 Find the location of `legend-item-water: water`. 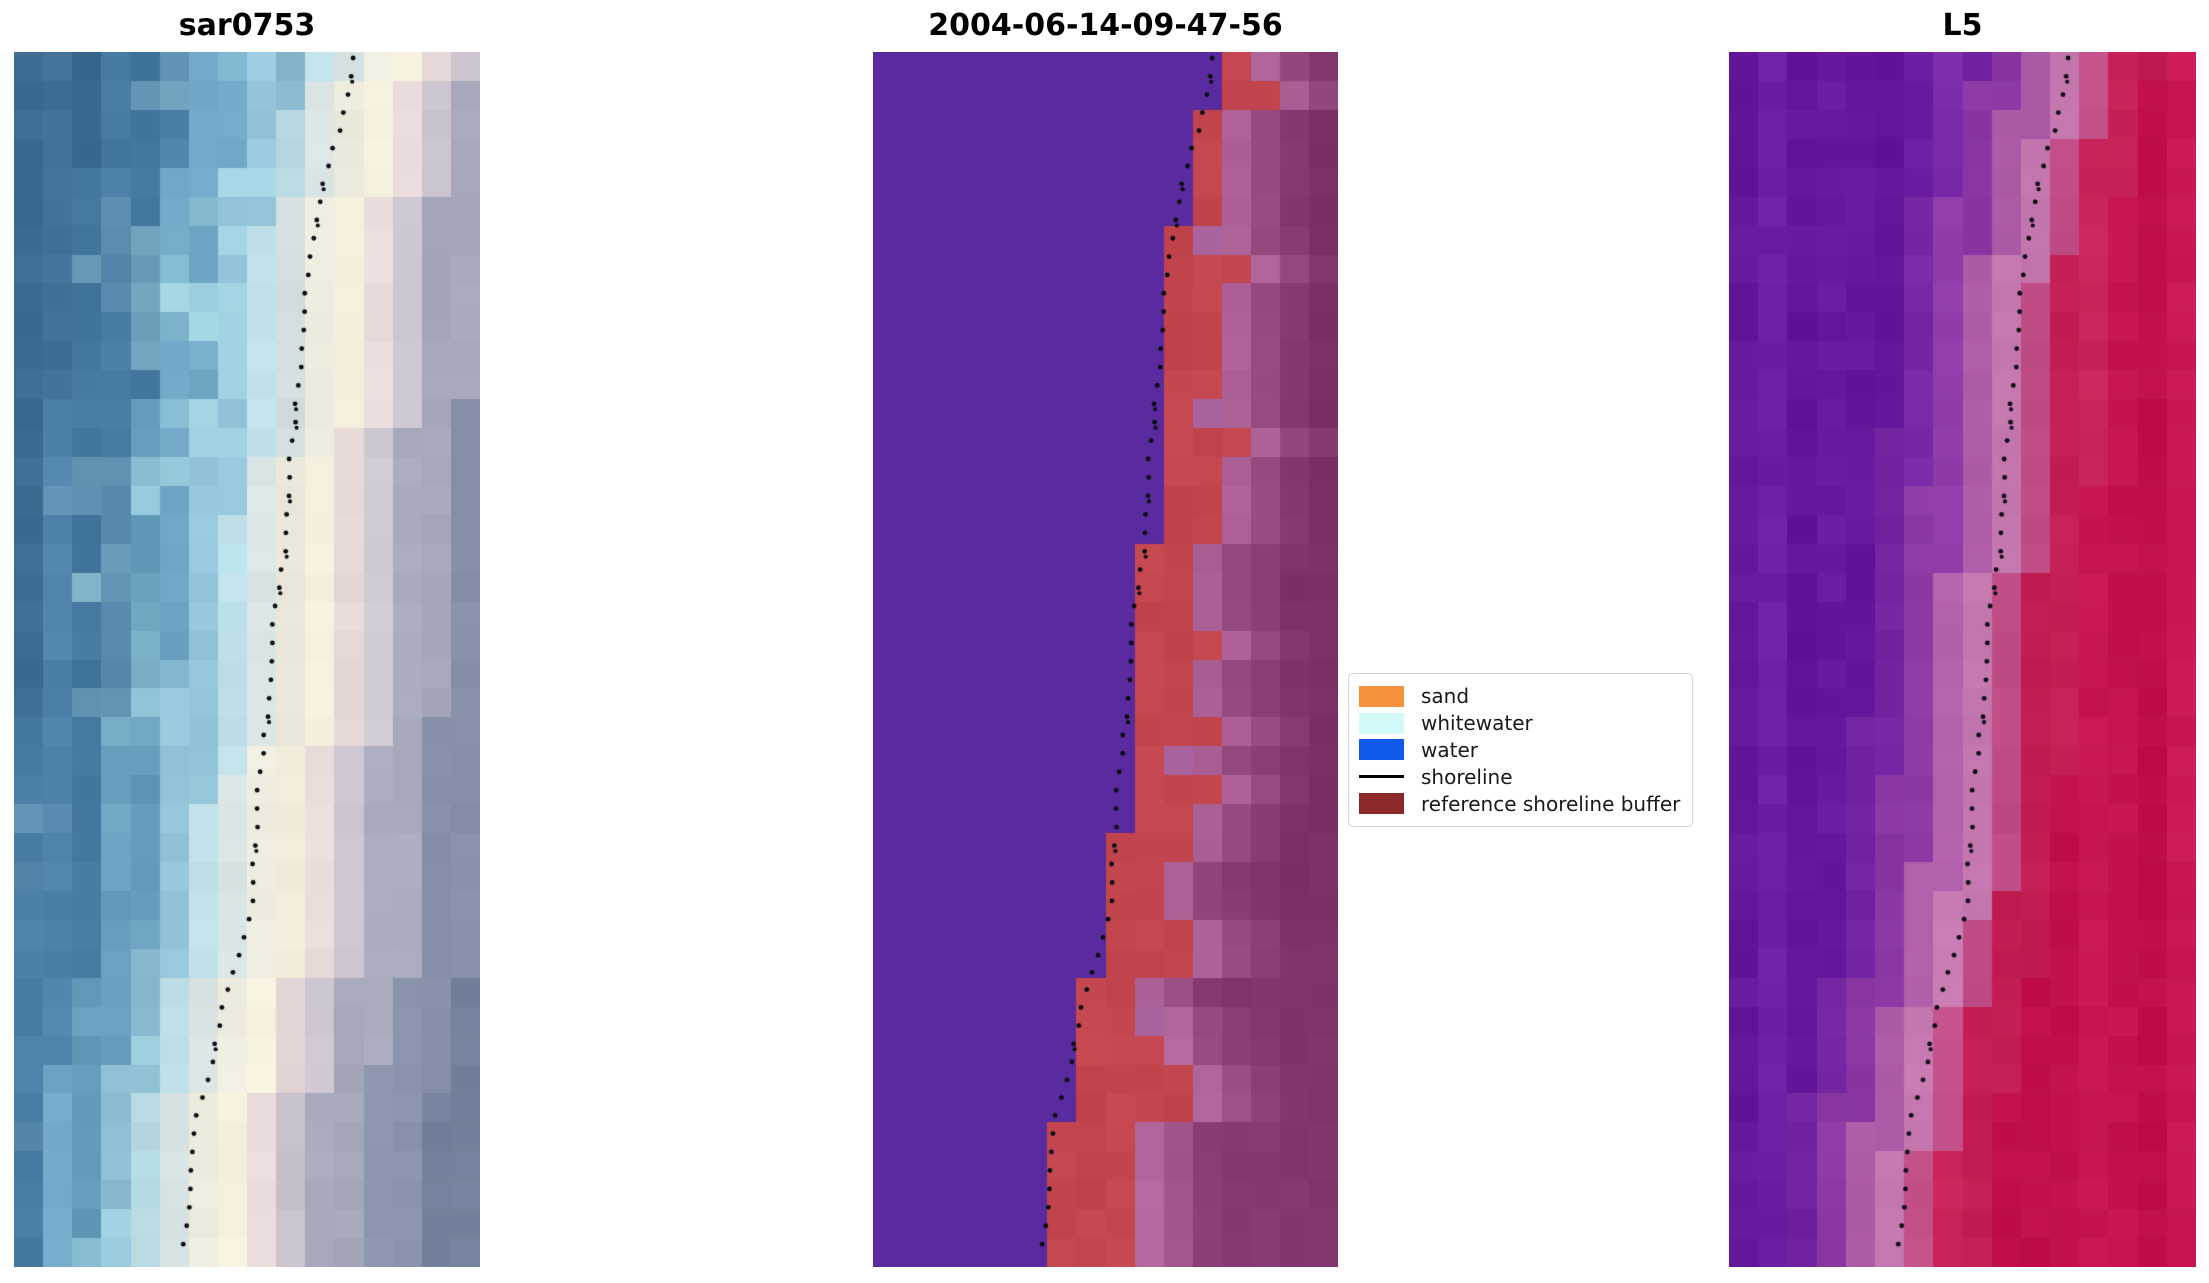

legend-item-water: water is located at coordinates (1520, 750).